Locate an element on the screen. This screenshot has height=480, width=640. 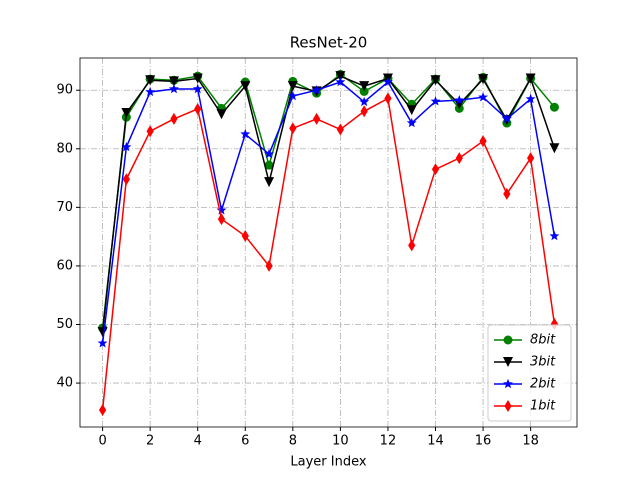
x-axis-label: Layer Index is located at coordinates (328, 462).